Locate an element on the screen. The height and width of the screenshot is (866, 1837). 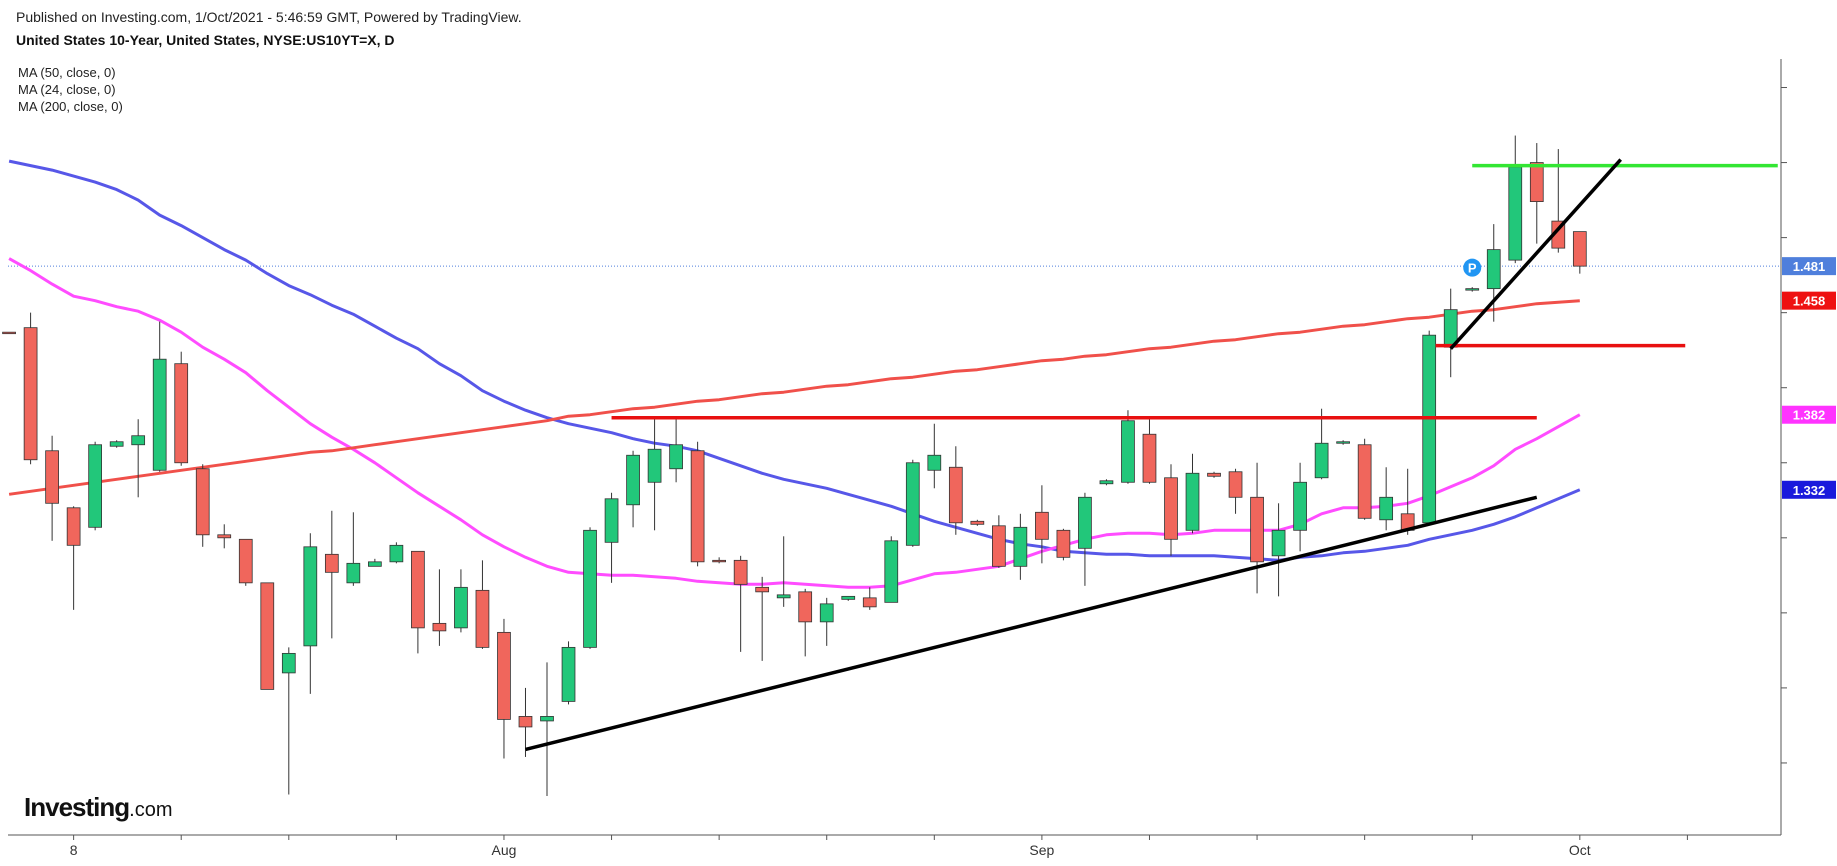
annotation-marker is located at coordinates (1472, 267).